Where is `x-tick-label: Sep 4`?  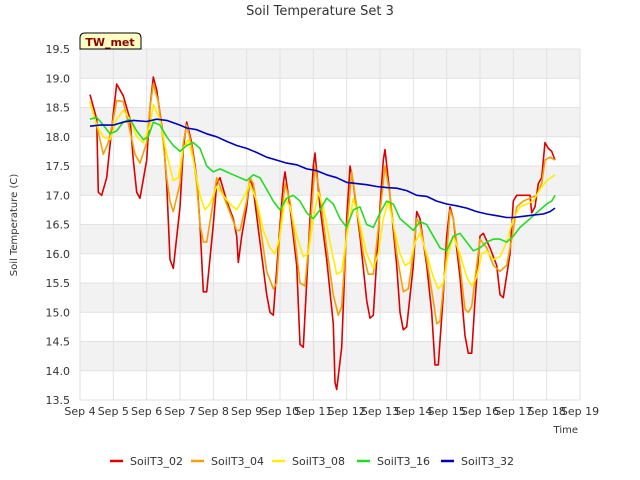 x-tick-label: Sep 4 is located at coordinates (79, 411).